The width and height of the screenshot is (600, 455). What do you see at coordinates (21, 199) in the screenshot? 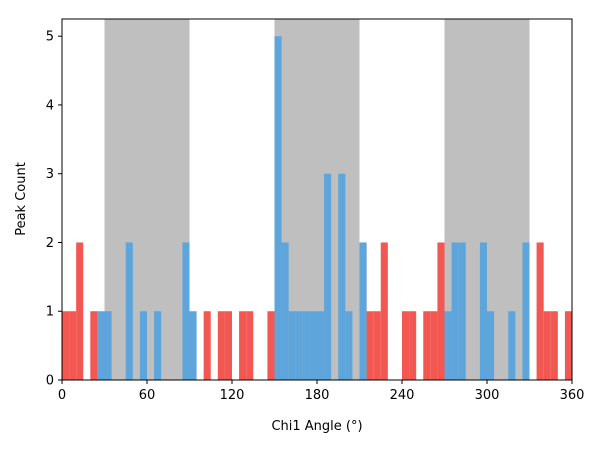
I see `y-axis-title: Peak Count` at bounding box center [21, 199].